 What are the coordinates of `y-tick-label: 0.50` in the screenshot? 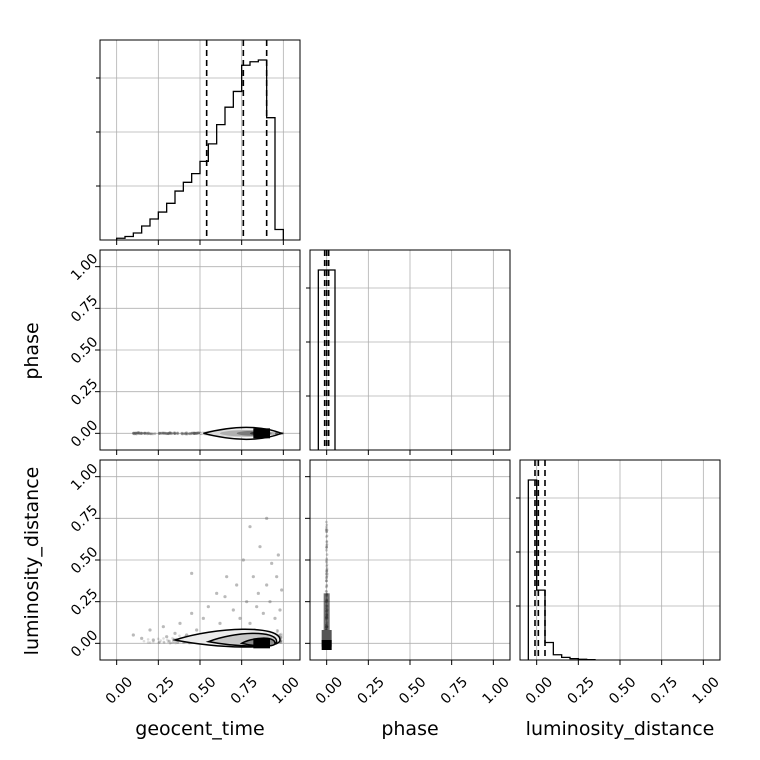 It's located at (84, 560).